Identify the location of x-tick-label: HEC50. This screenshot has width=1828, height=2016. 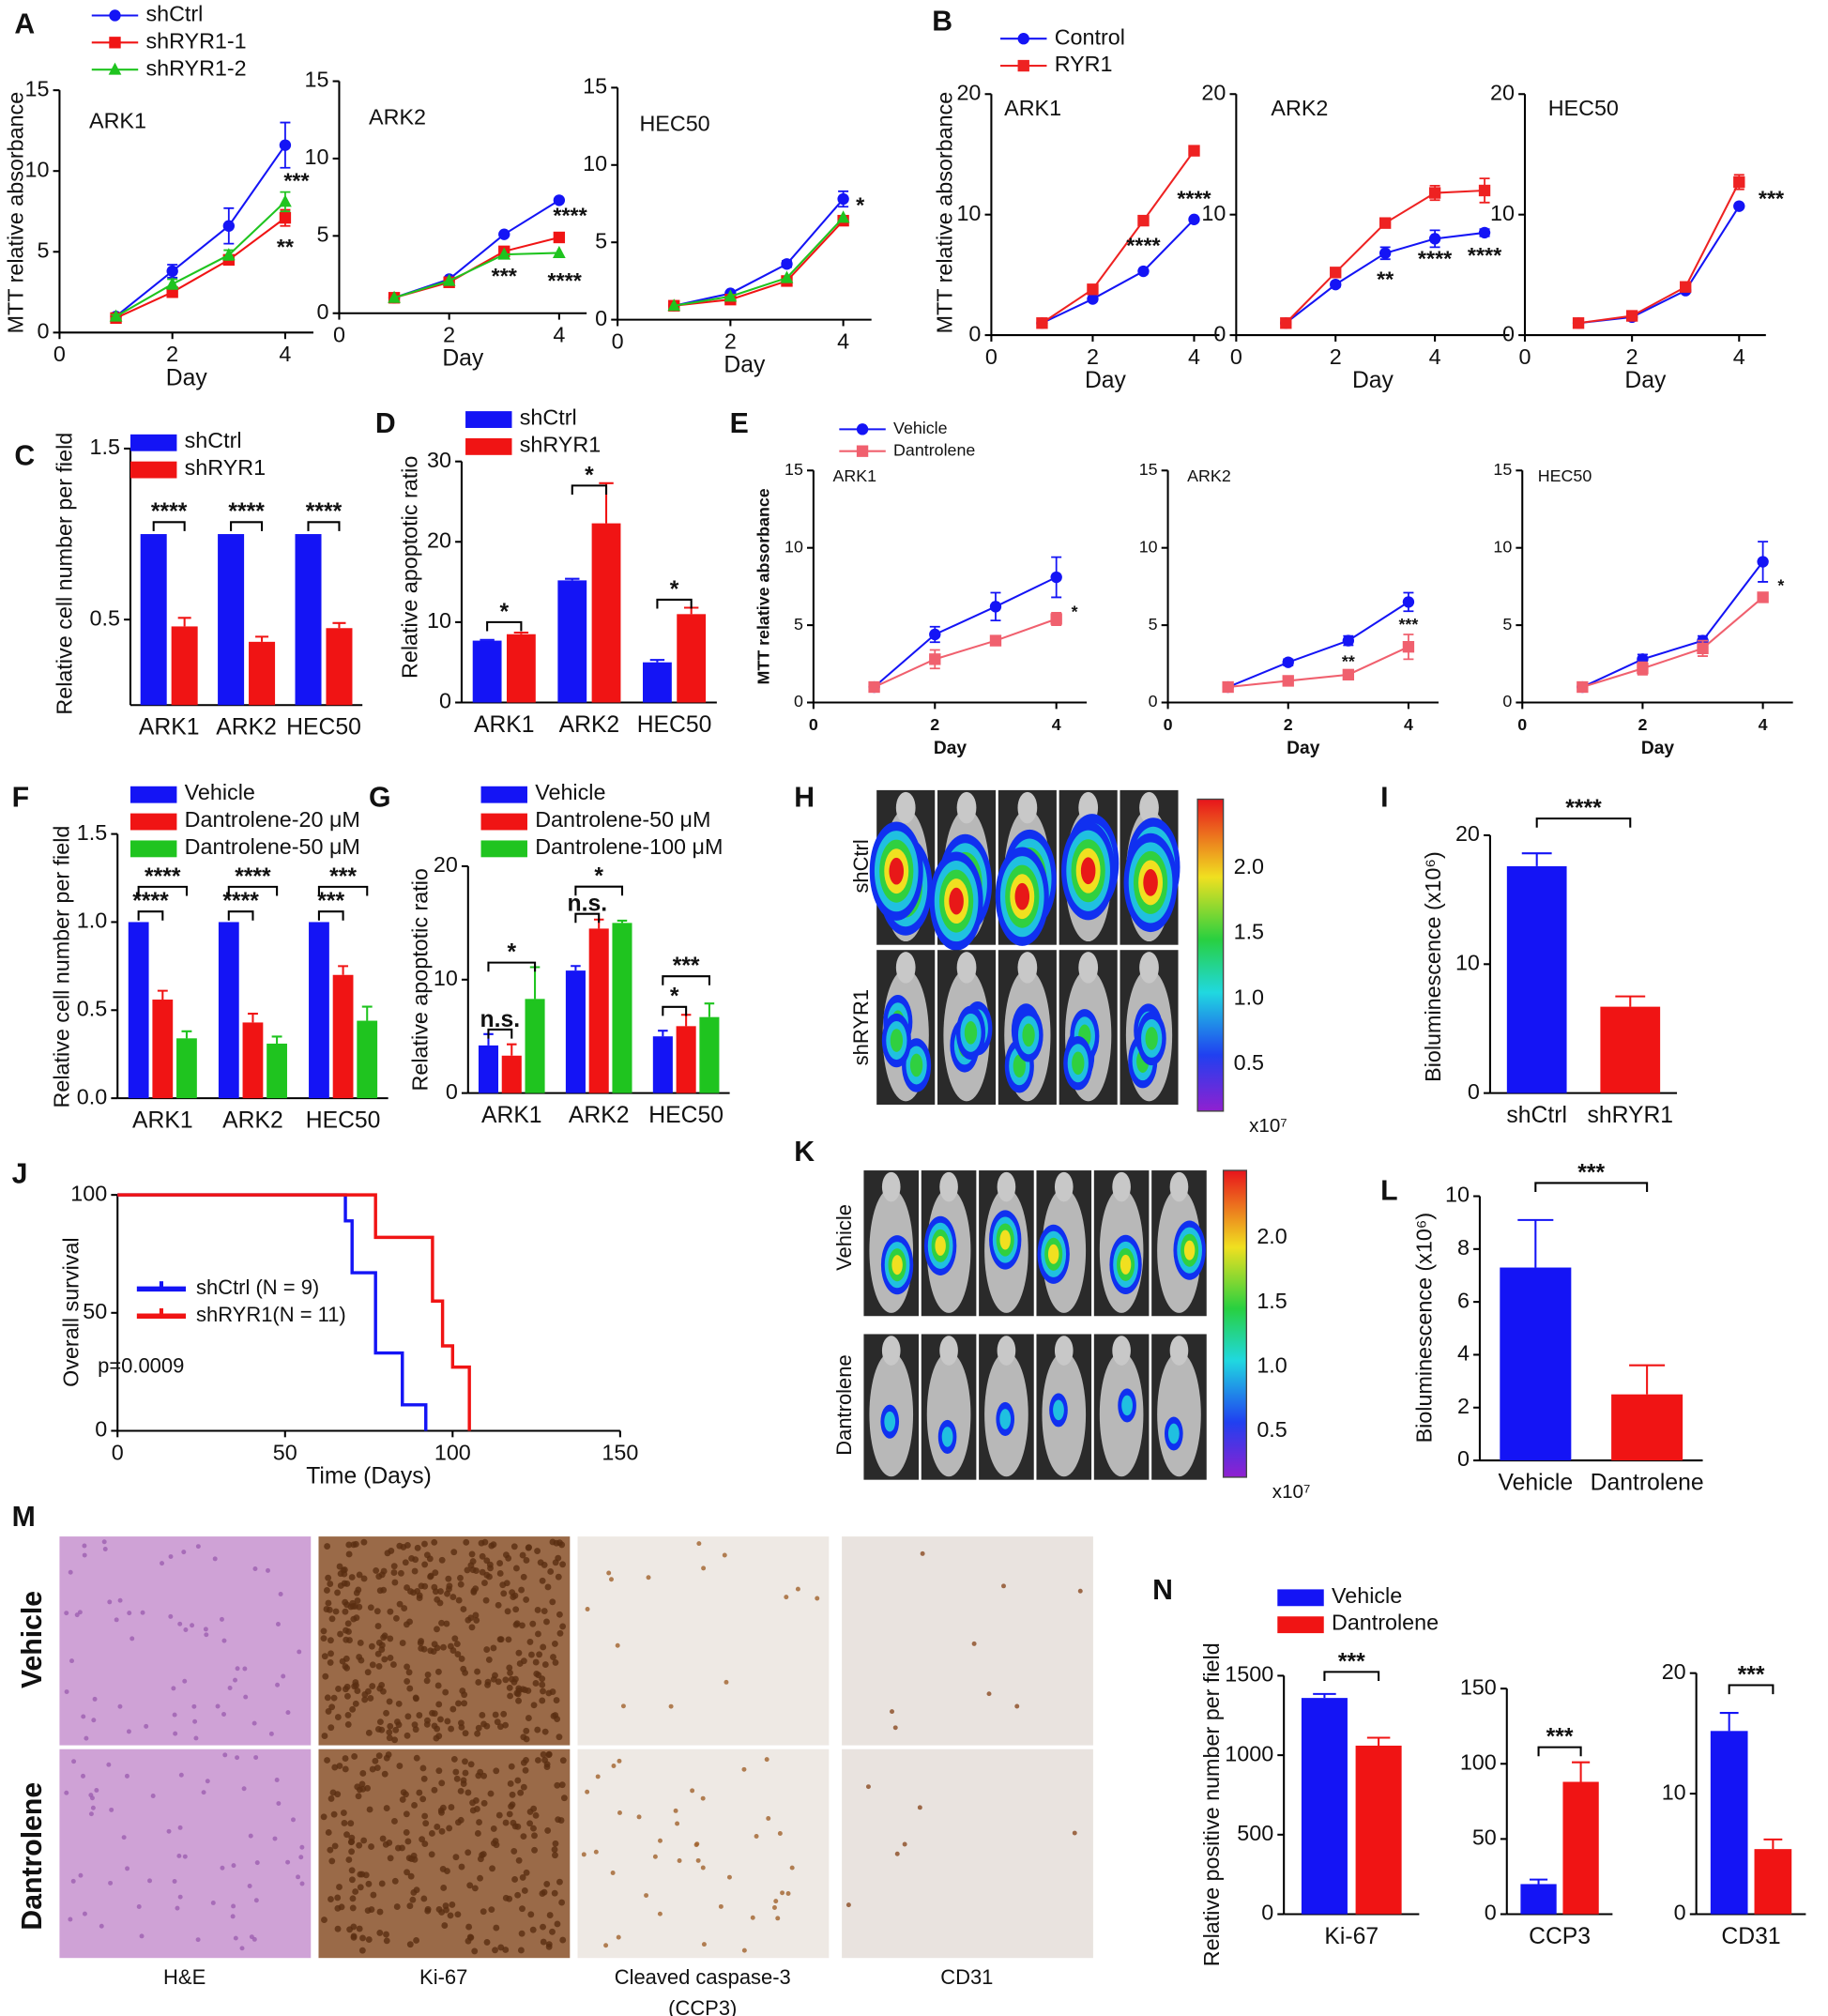
(323, 728).